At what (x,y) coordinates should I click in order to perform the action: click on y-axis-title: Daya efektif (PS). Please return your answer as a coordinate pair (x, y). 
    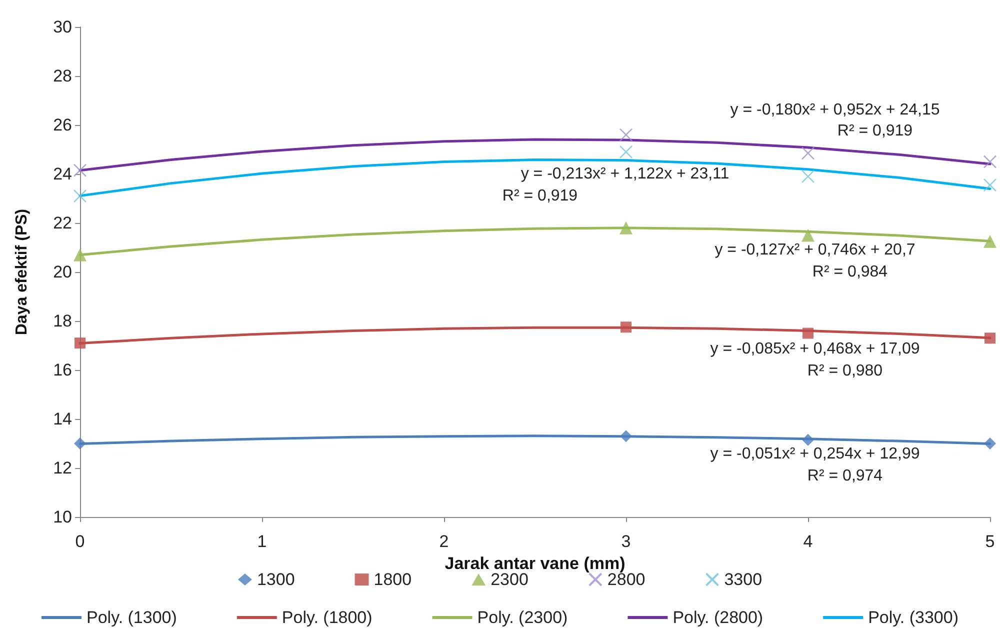
    Looking at the image, I should click on (22, 272).